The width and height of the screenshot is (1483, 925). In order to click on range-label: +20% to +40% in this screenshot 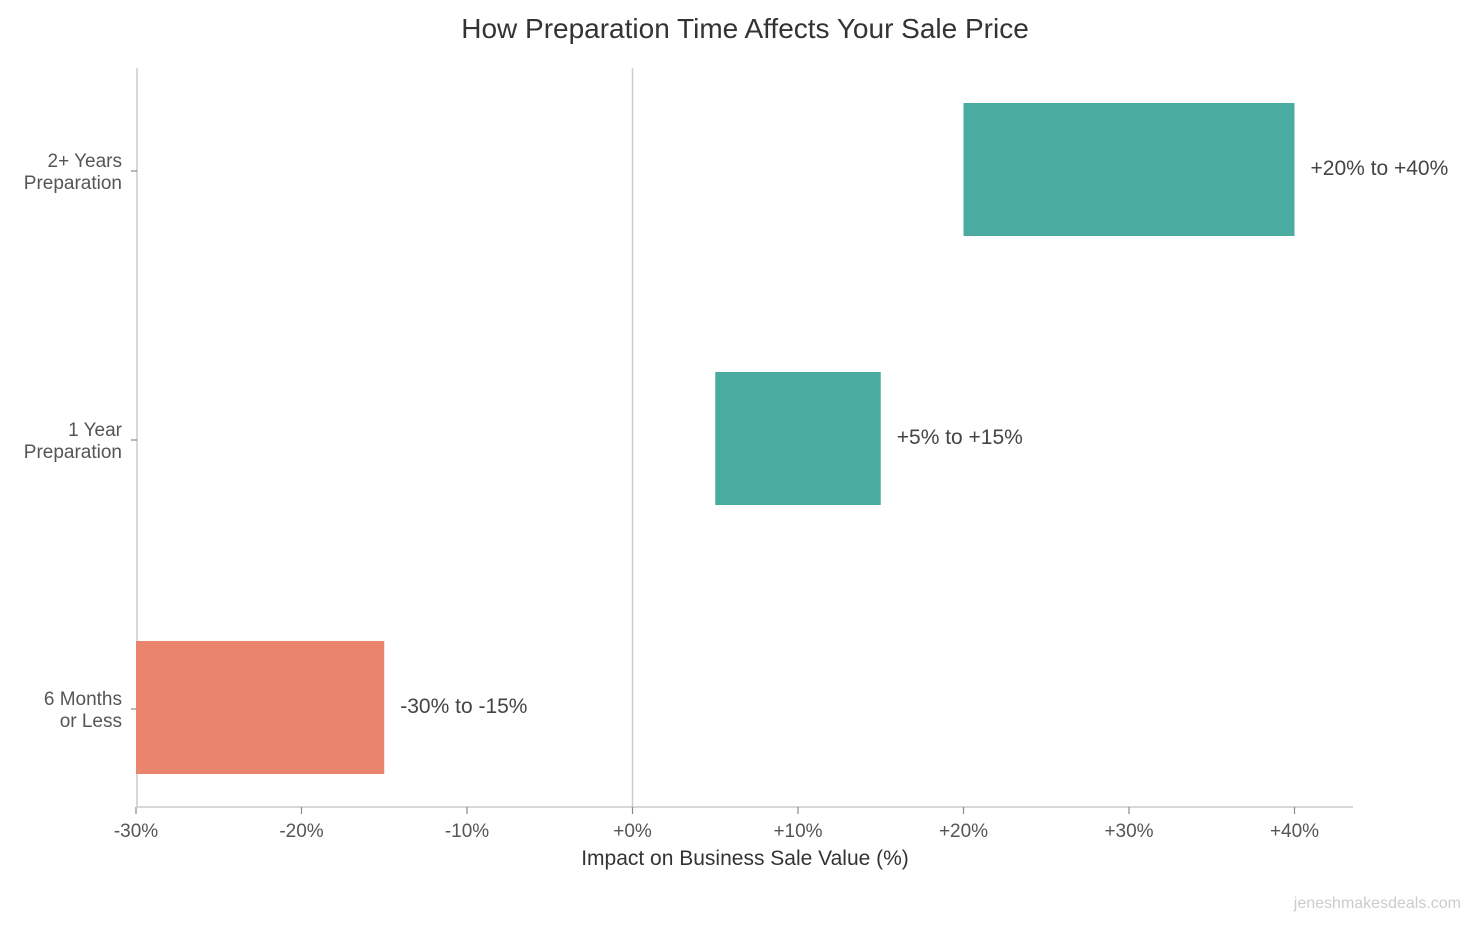, I will do `click(1380, 168)`.